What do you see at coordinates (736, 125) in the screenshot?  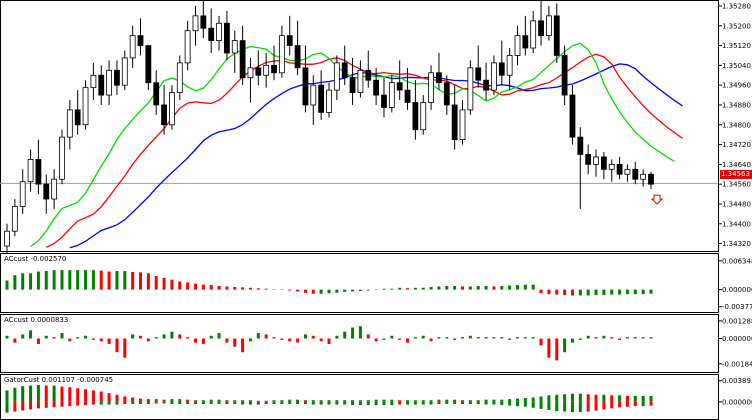 I see `y-tick-label: 1.34800` at bounding box center [736, 125].